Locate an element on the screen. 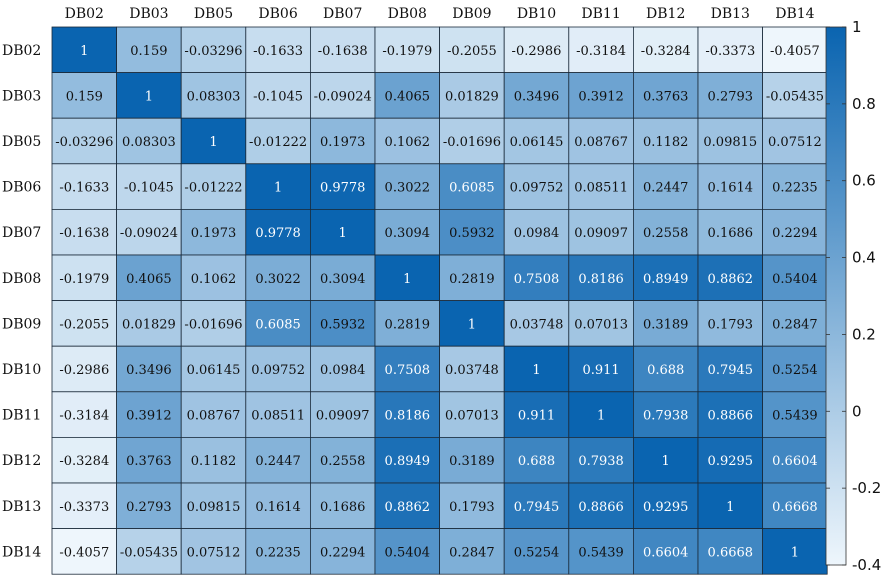 The width and height of the screenshot is (886, 575). cell-value-label: 0.4065 is located at coordinates (408, 96).